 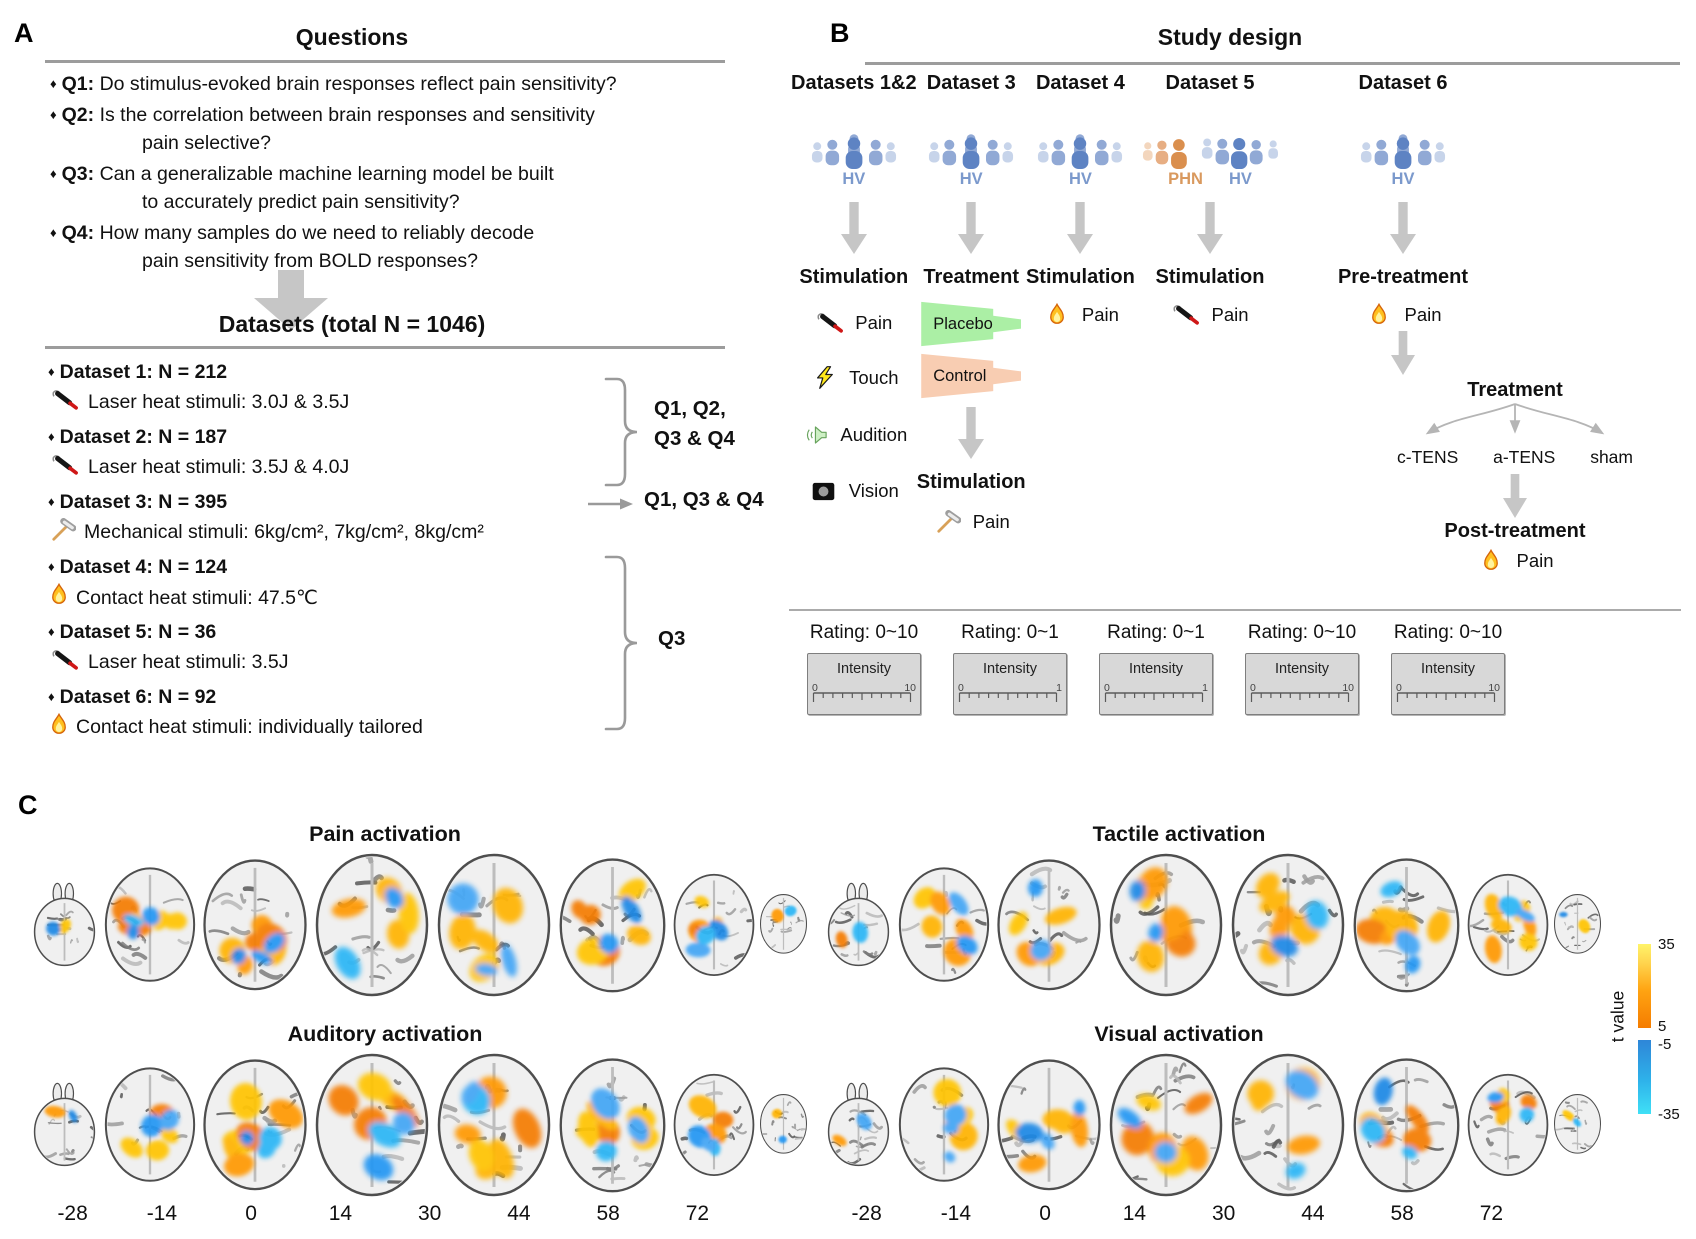 What do you see at coordinates (1666, 944) in the screenshot?
I see `colorbar-tick: 35` at bounding box center [1666, 944].